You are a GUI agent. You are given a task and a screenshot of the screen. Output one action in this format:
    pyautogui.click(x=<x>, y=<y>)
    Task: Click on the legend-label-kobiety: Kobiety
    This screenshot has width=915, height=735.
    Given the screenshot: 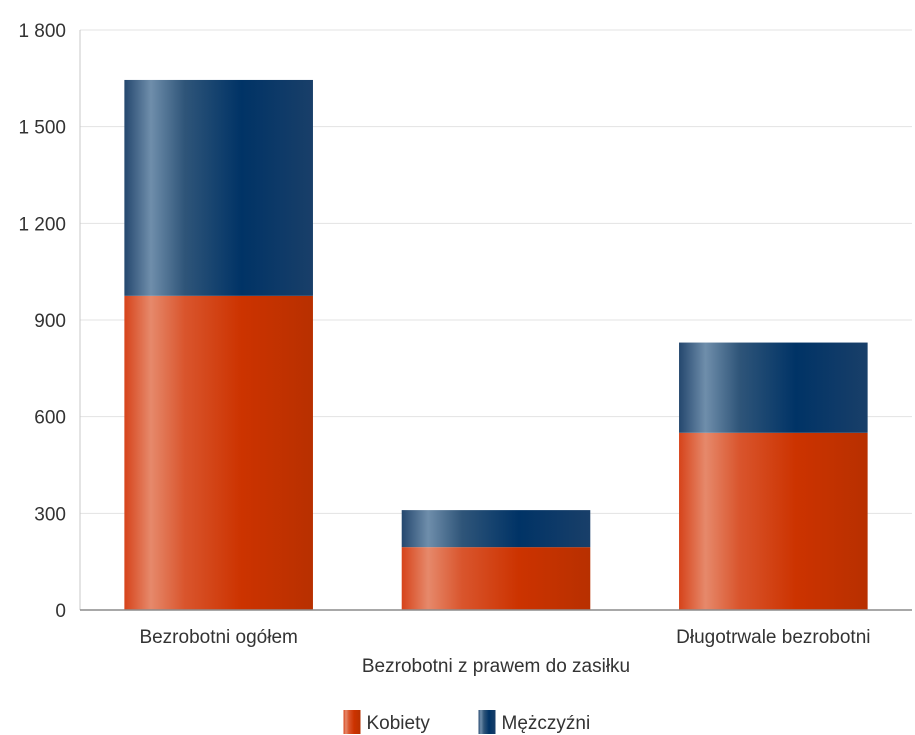 What is the action you would take?
    pyautogui.click(x=399, y=723)
    